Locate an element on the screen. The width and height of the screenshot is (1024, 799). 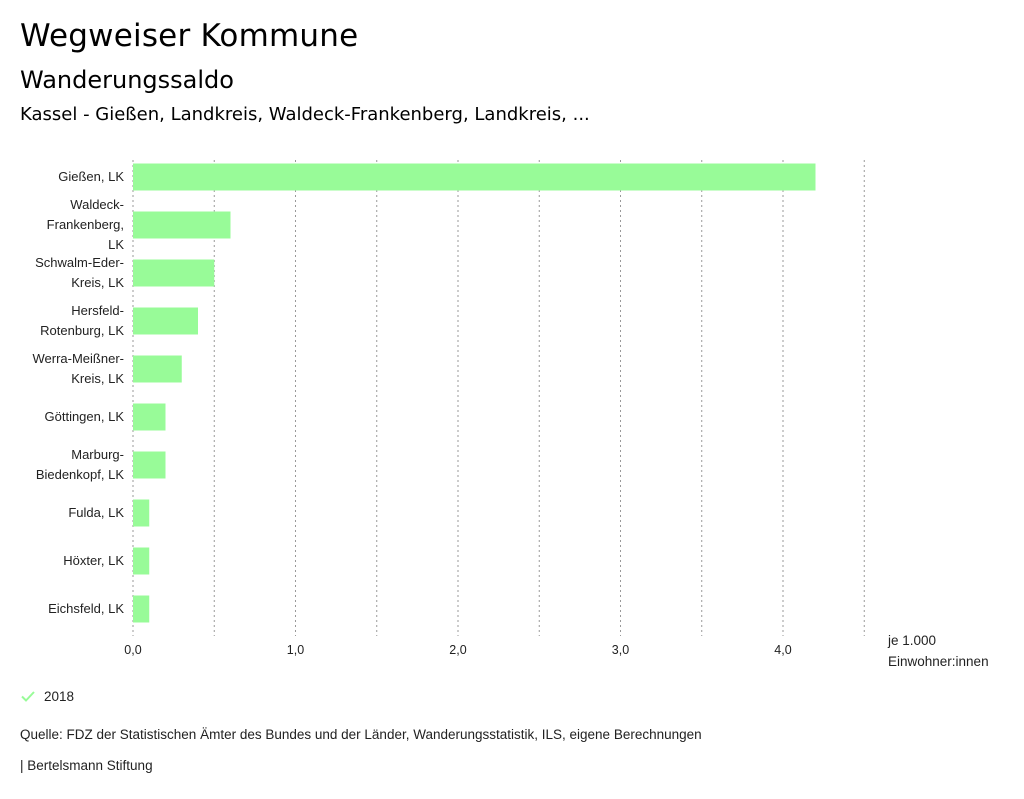
category-label: Höxter, LK is located at coordinates (93, 560).